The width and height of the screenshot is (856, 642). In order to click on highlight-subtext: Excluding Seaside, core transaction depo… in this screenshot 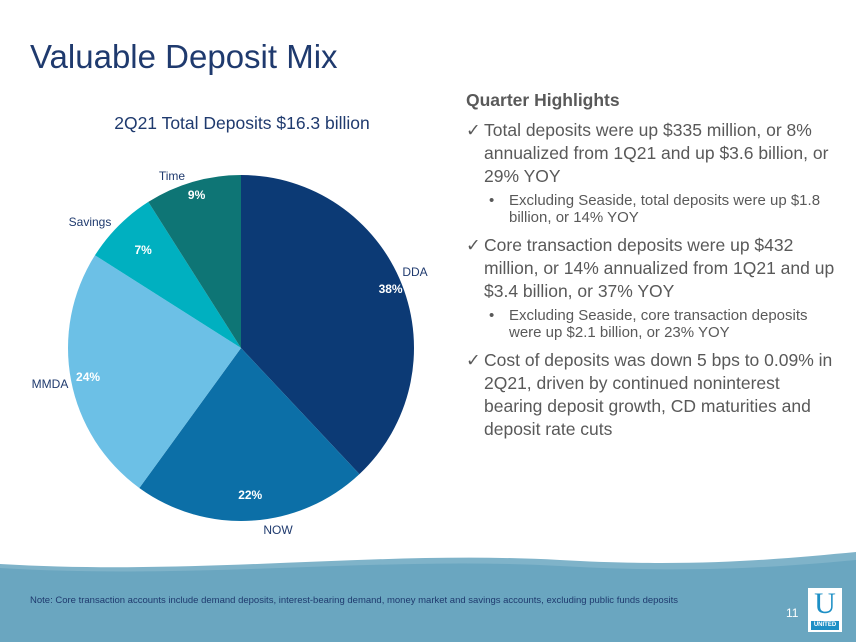, I will do `click(658, 324)`.